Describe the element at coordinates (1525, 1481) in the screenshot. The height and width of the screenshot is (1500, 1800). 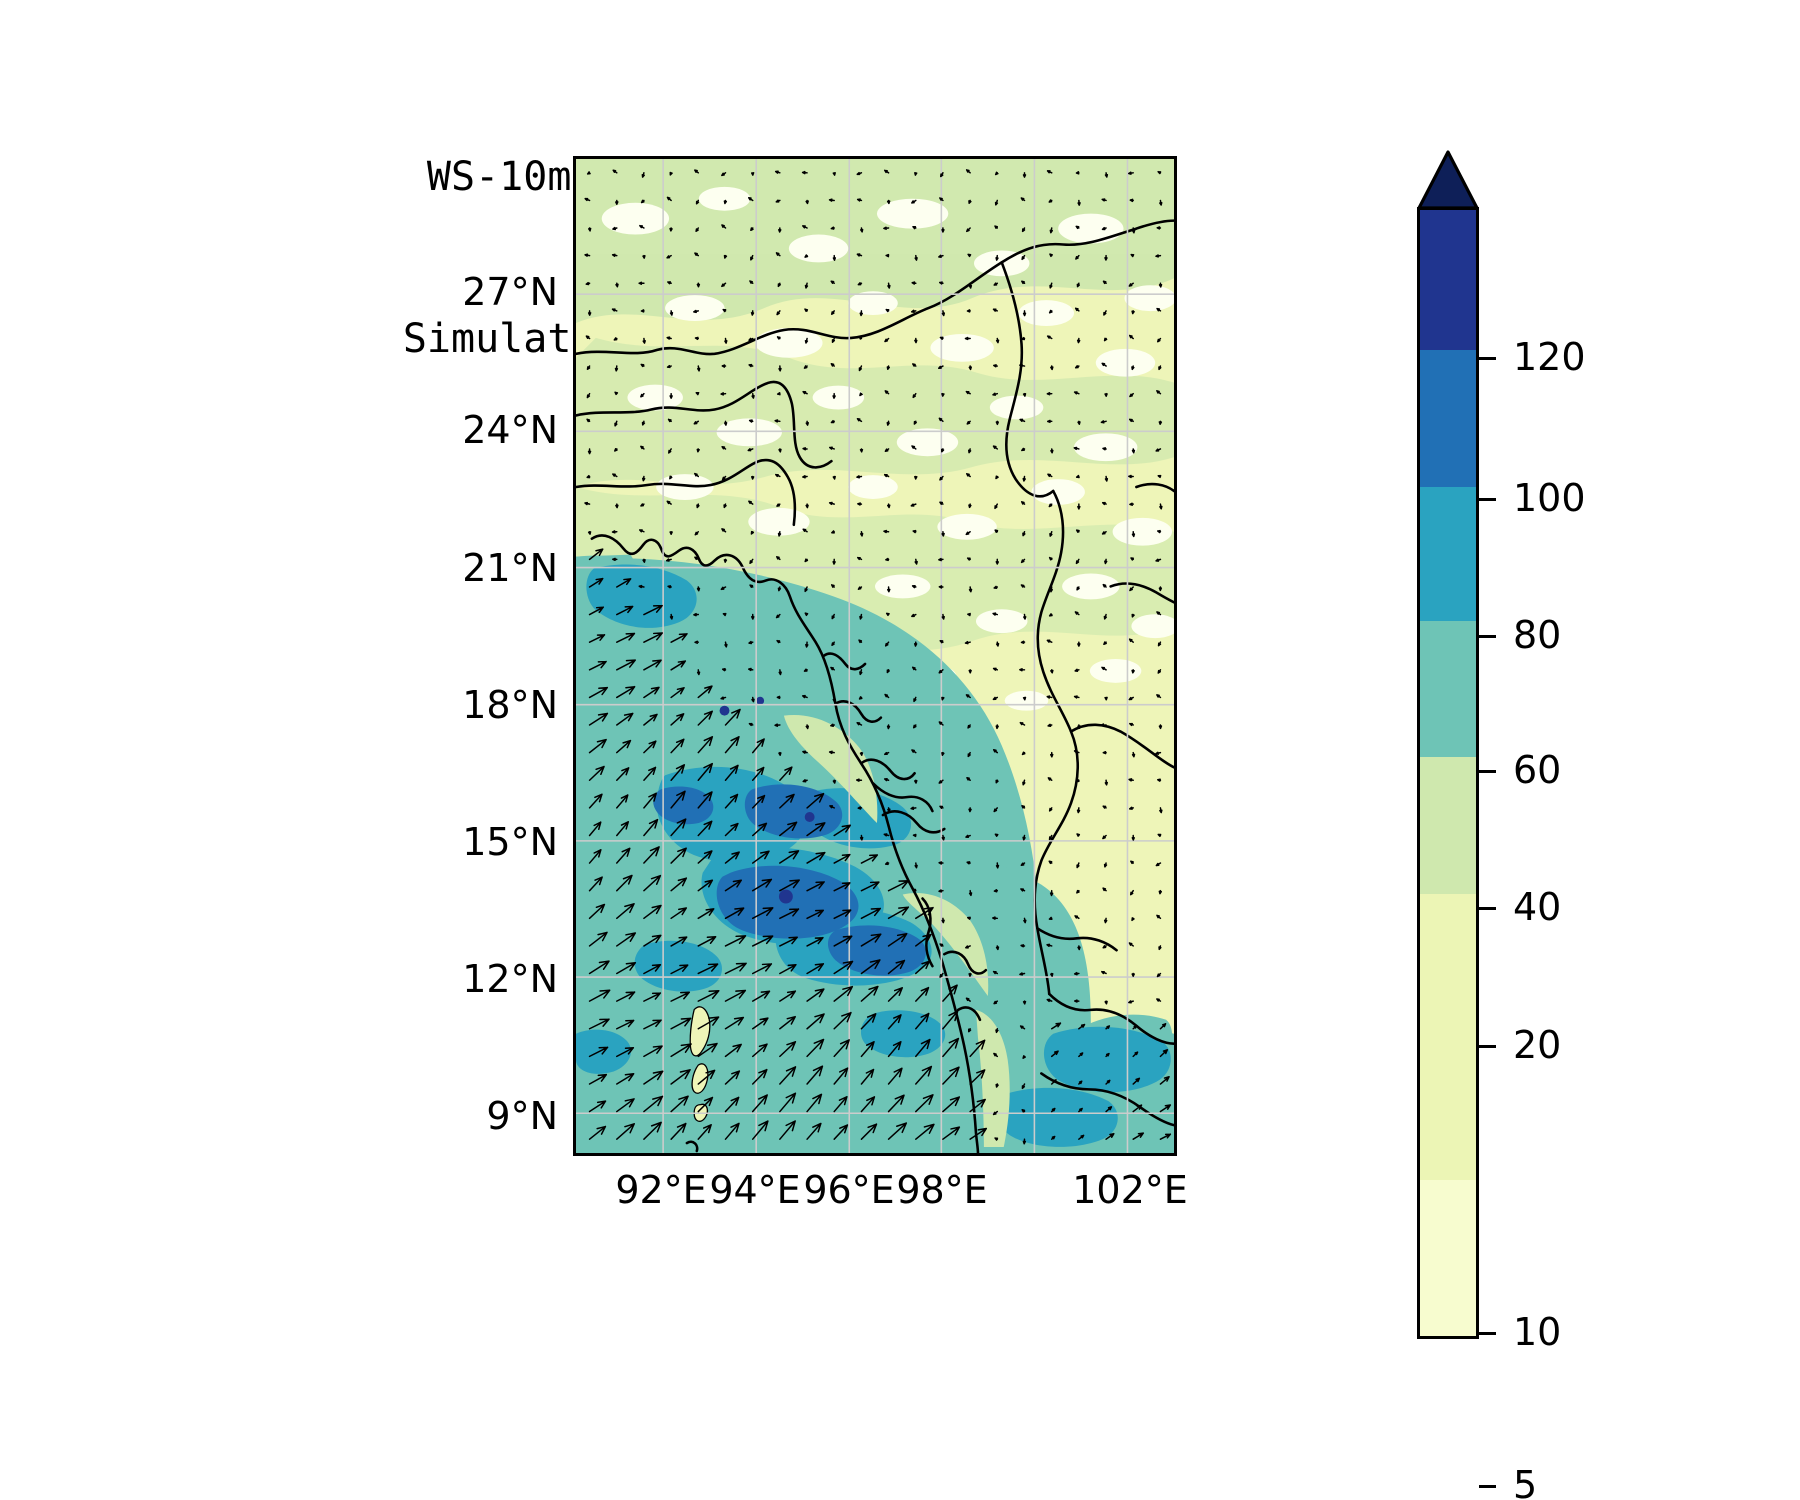
I see `colorbar-label-5: 5` at that location.